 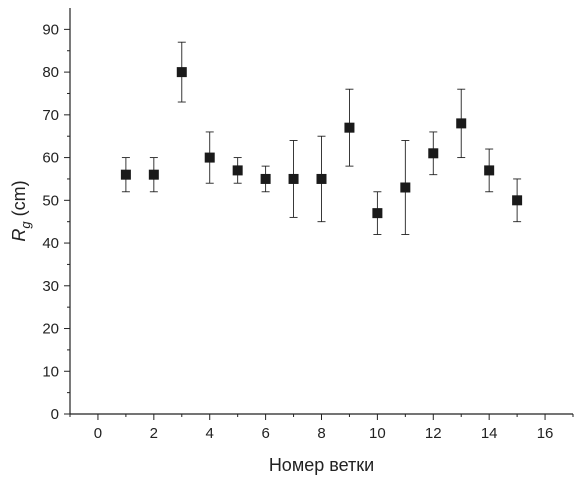 What do you see at coordinates (50, 286) in the screenshot?
I see `y-tick-label: 30` at bounding box center [50, 286].